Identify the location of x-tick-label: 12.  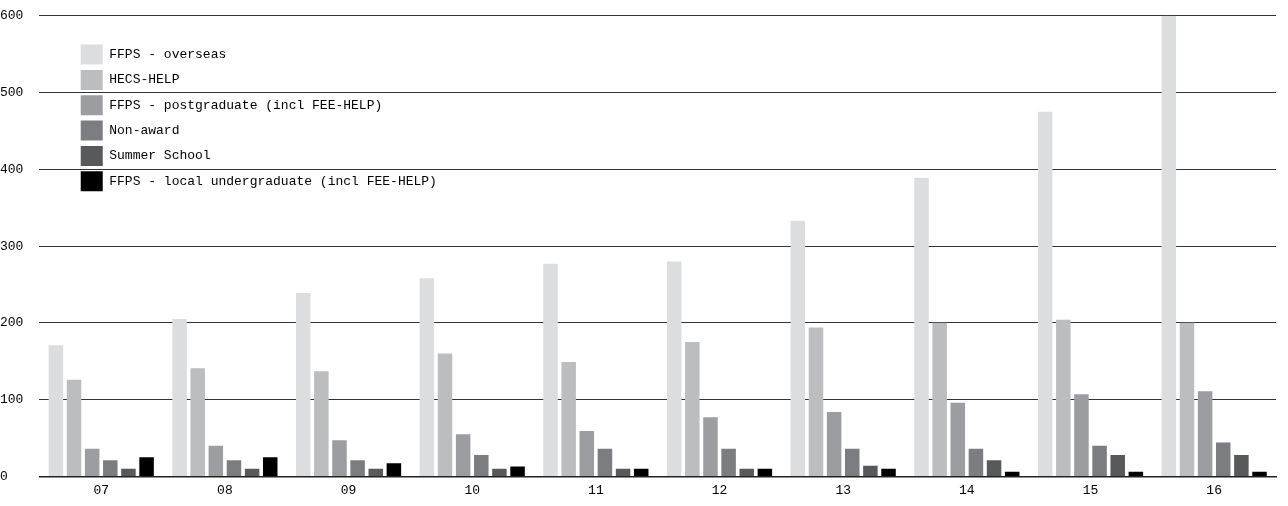
(719, 490).